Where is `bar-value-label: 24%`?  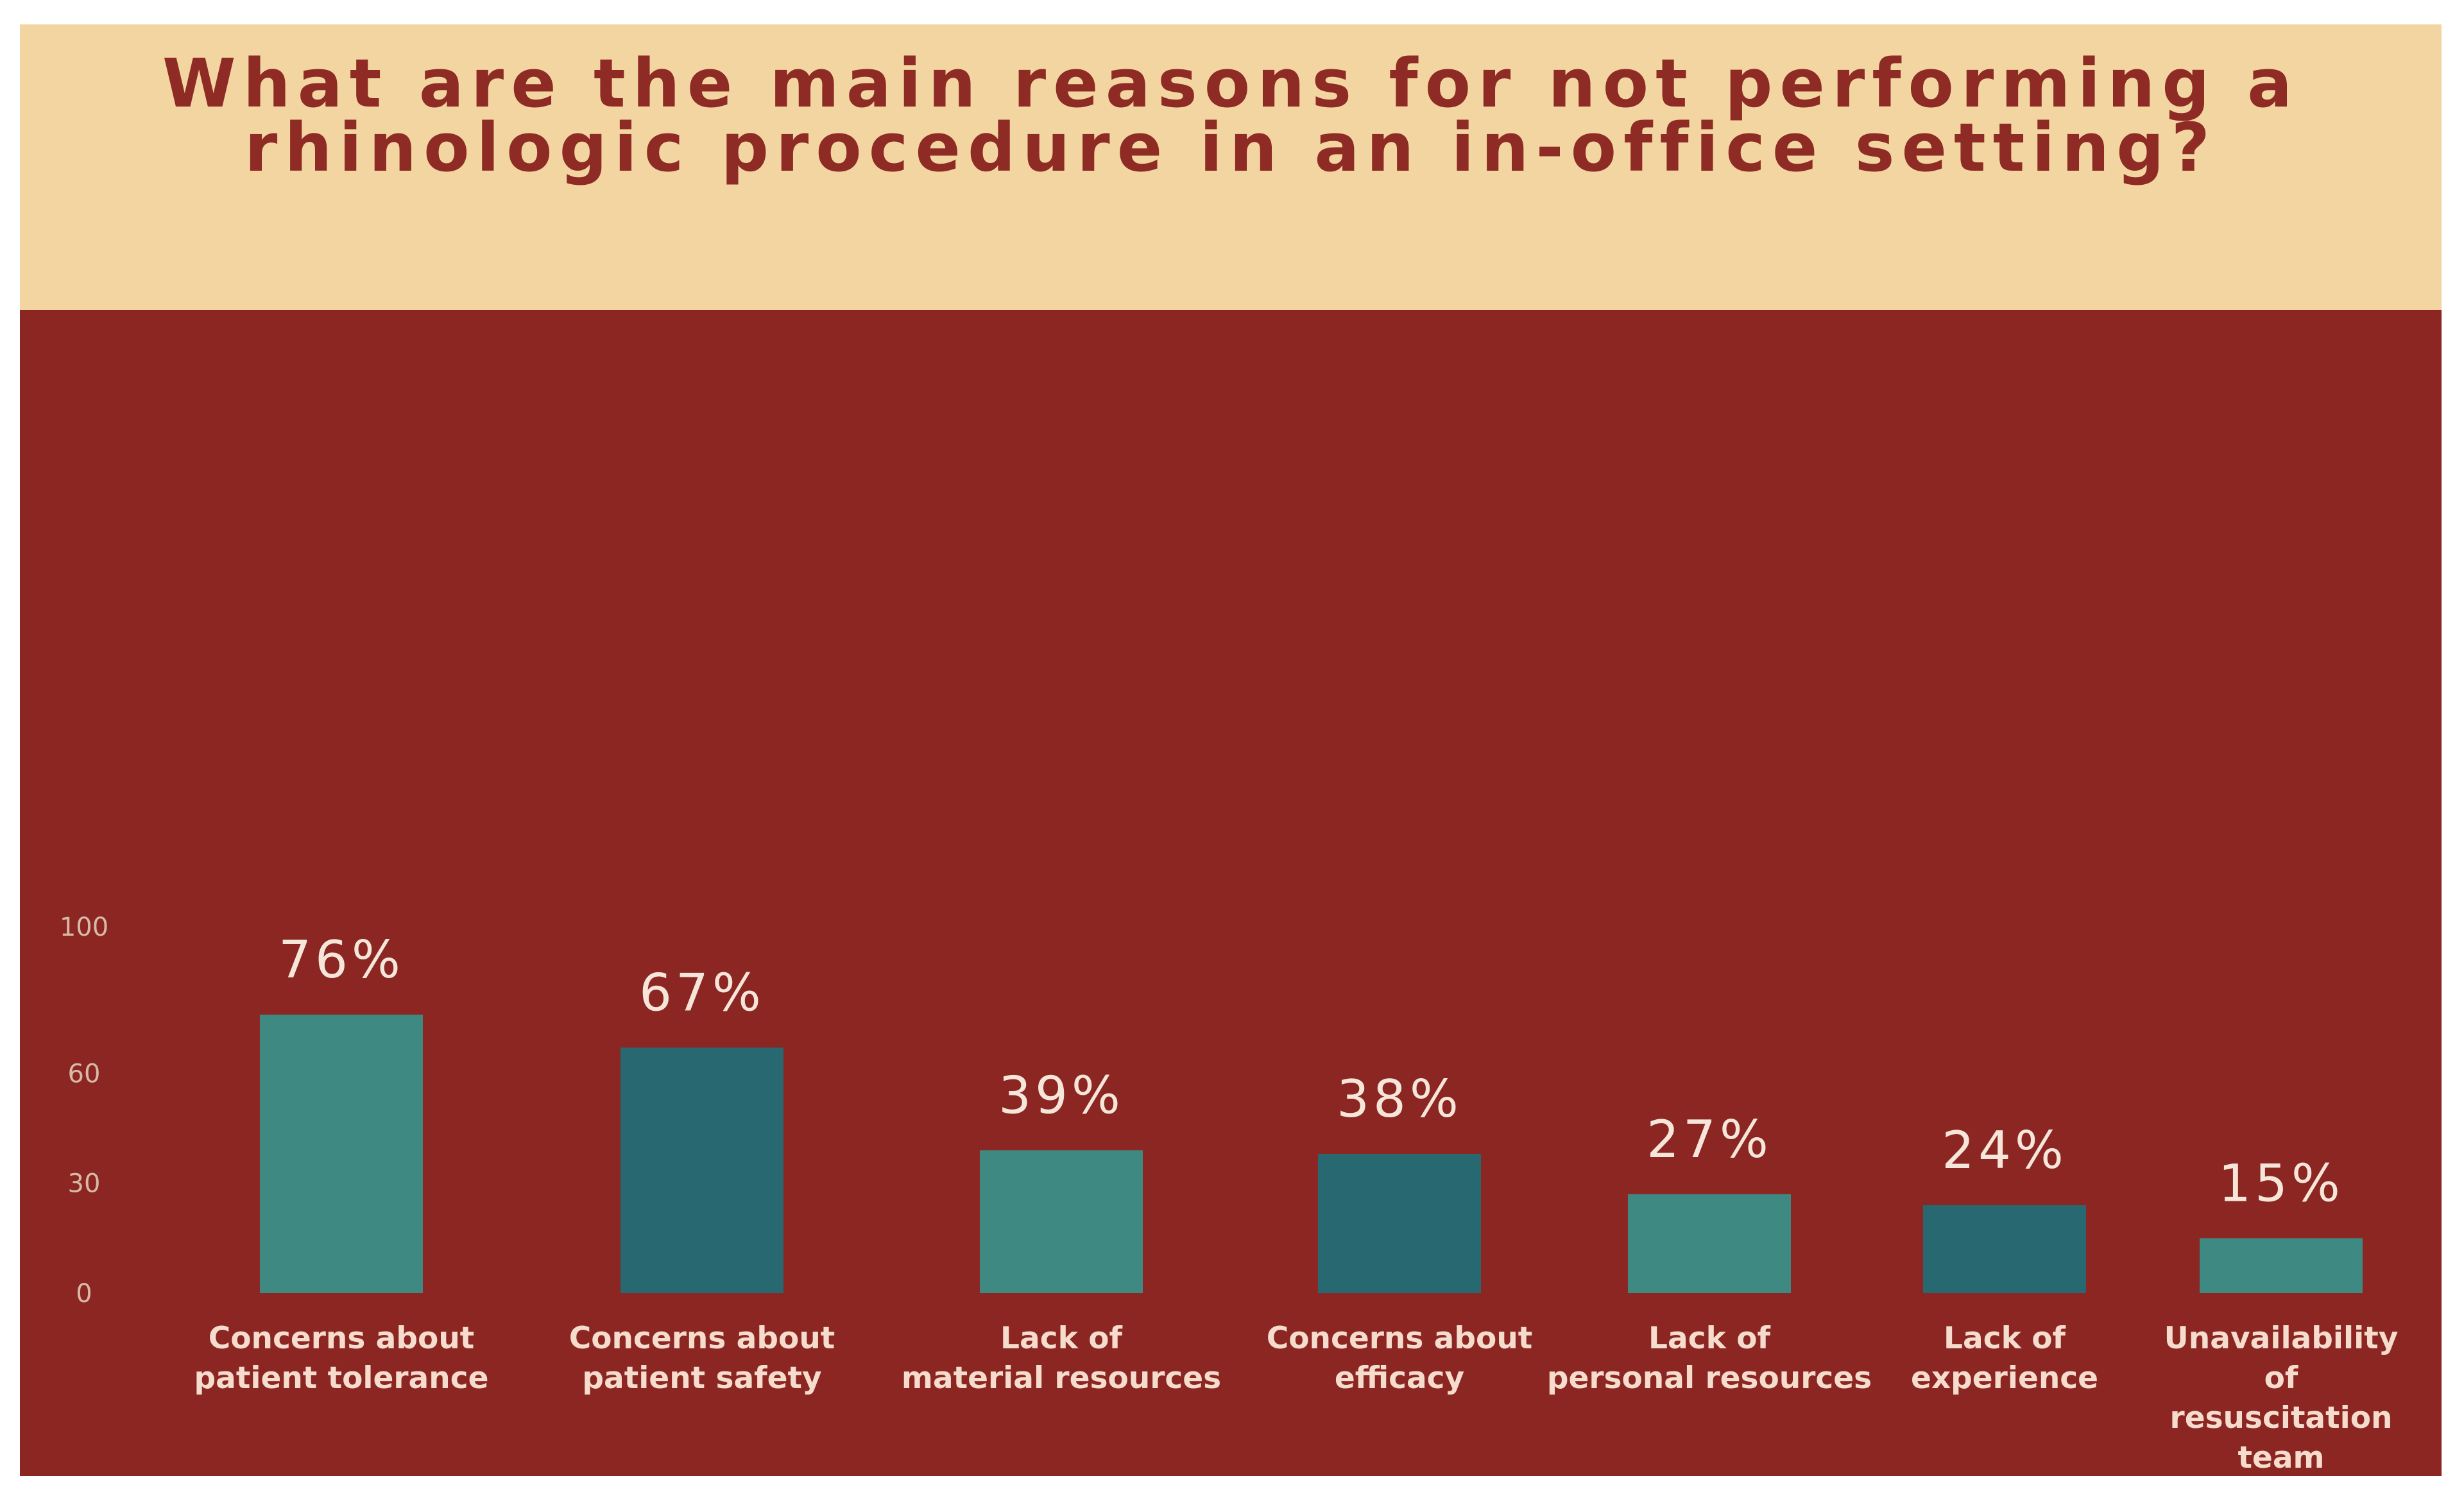 bar-value-label: 24% is located at coordinates (2005, 1150).